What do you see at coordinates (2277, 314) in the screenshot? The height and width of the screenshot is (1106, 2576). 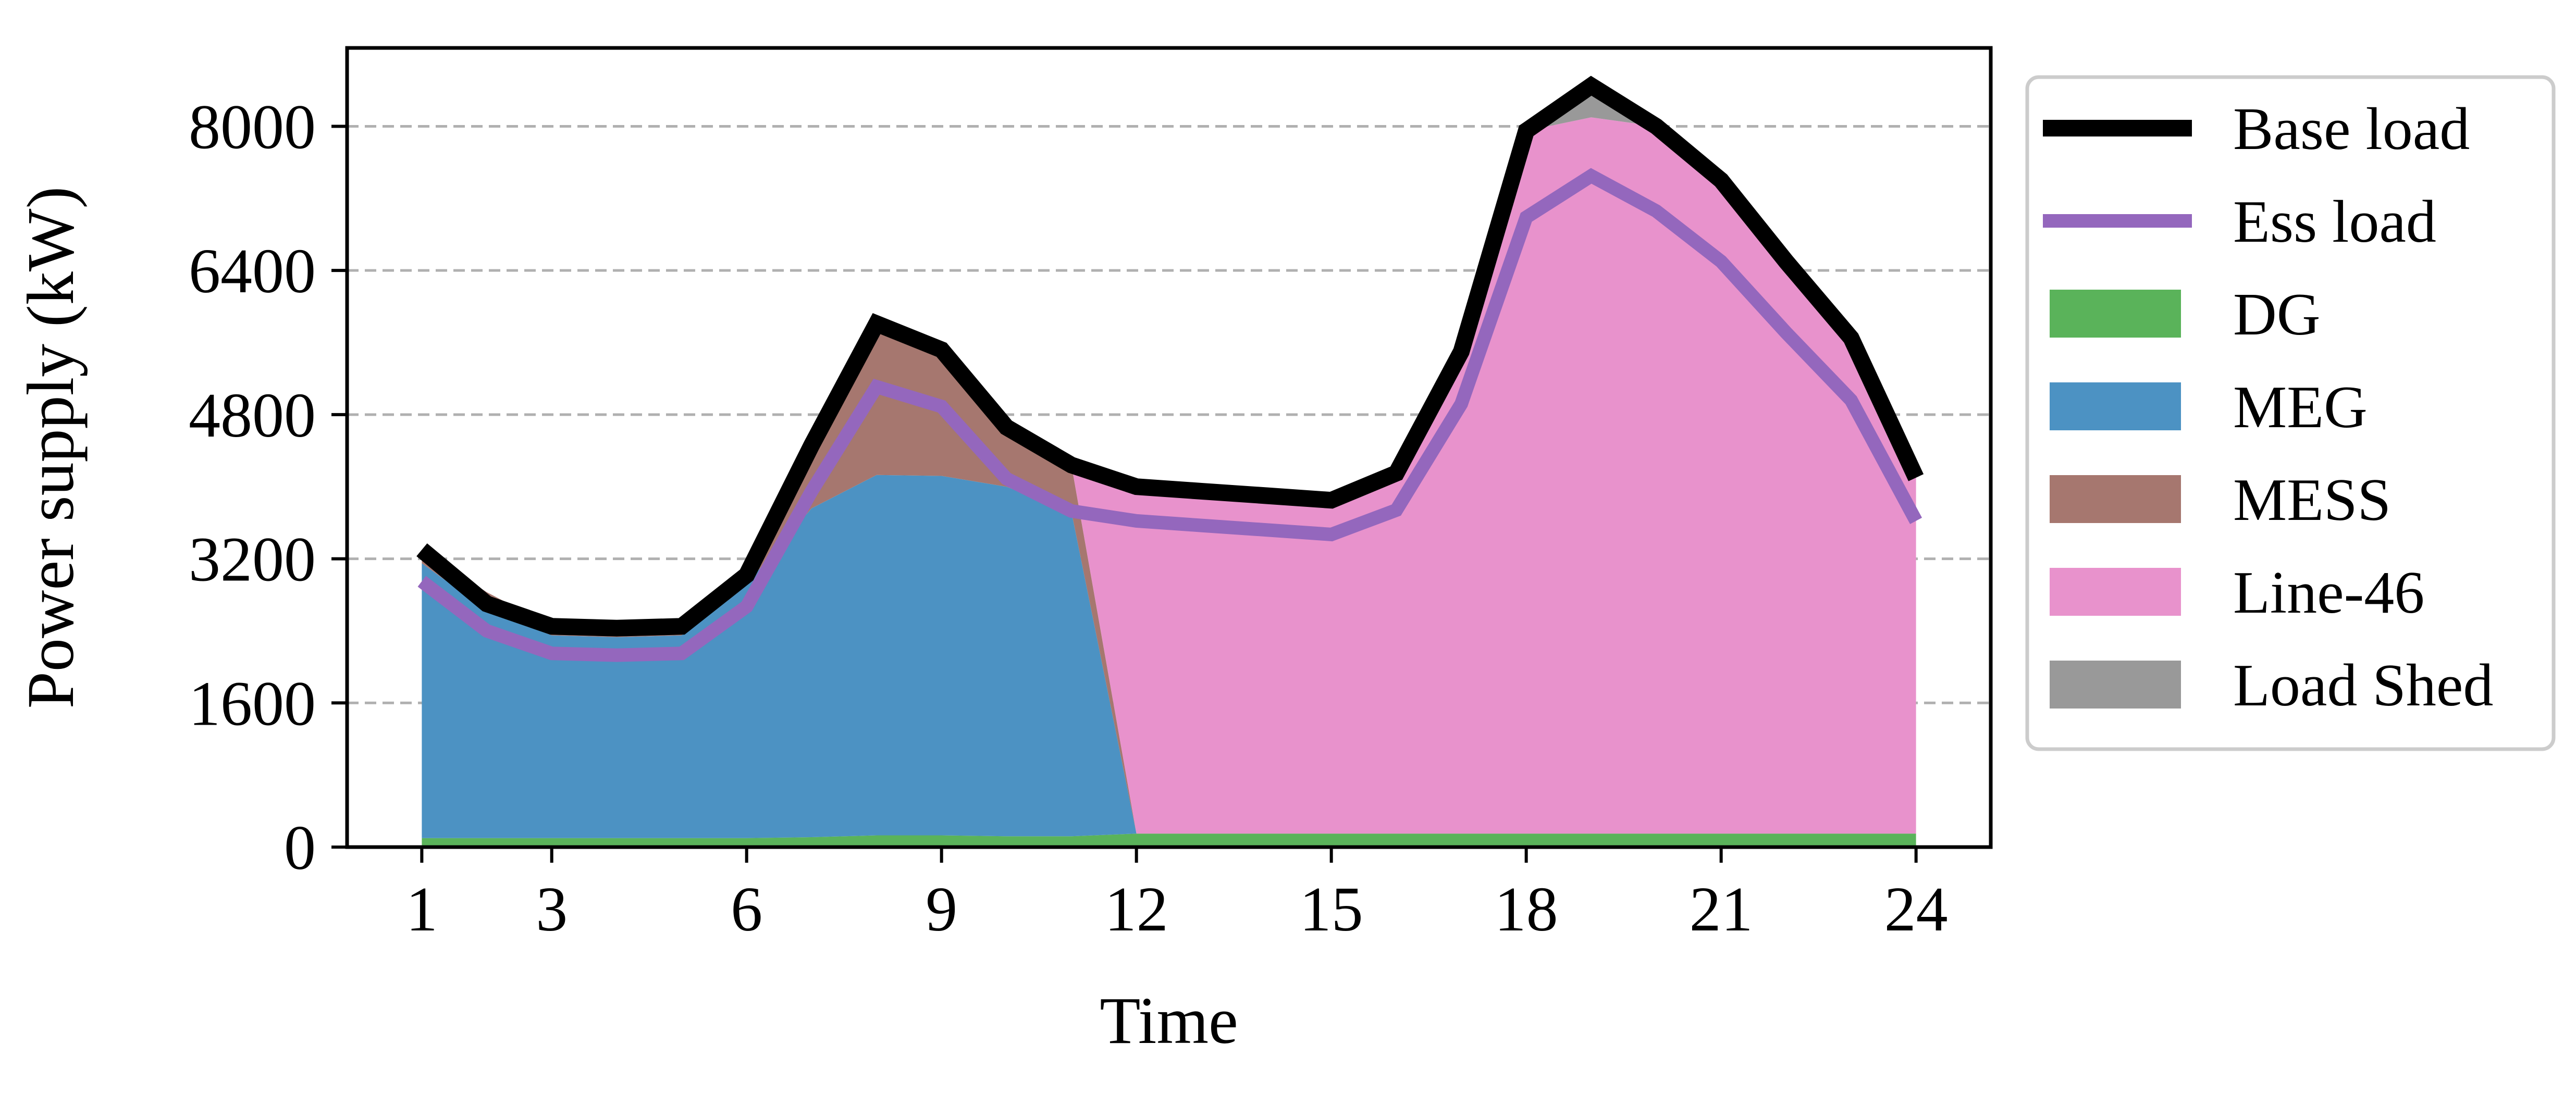 I see `legend-label-dg: DG` at bounding box center [2277, 314].